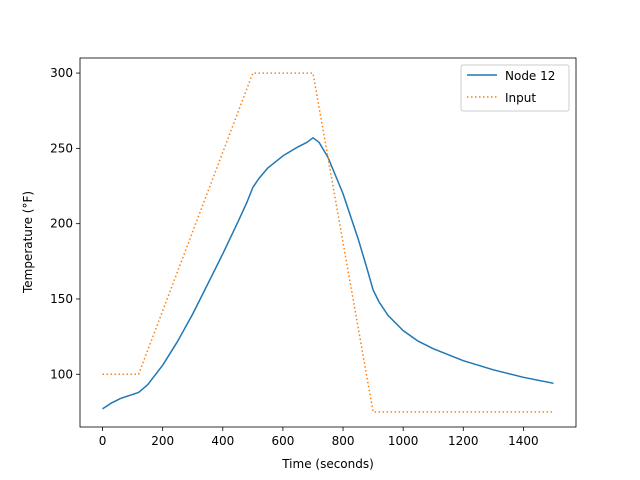  I want to click on x-tick-label: 400, so click(222, 441).